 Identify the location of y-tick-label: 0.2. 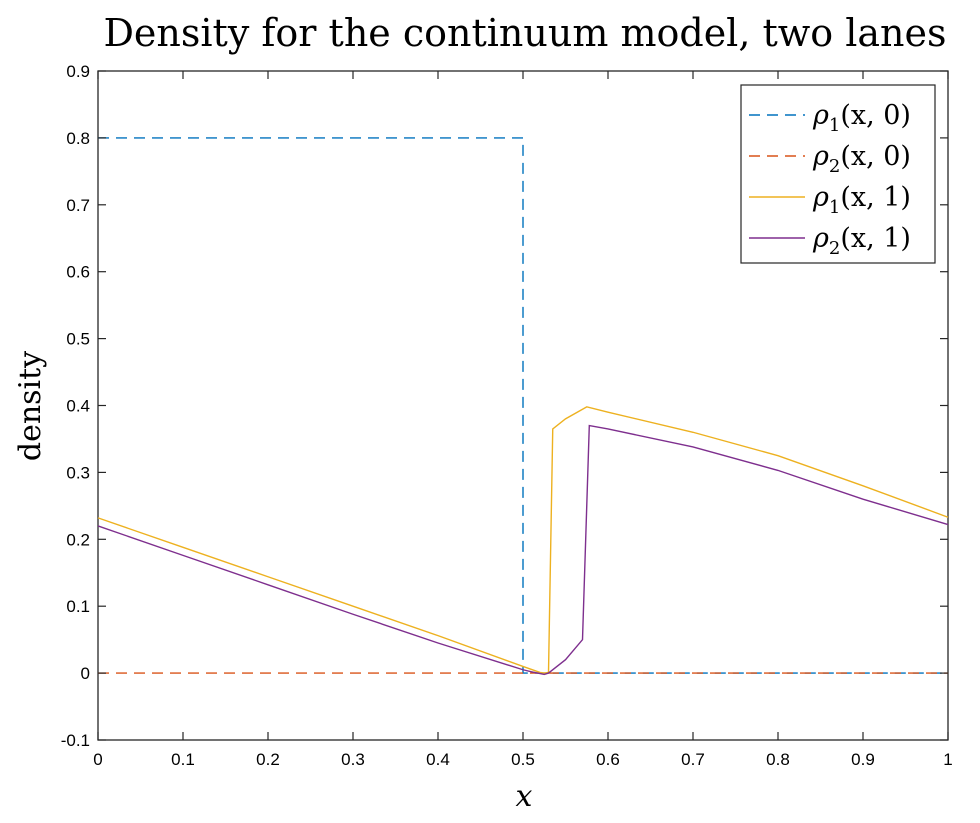
(78, 539).